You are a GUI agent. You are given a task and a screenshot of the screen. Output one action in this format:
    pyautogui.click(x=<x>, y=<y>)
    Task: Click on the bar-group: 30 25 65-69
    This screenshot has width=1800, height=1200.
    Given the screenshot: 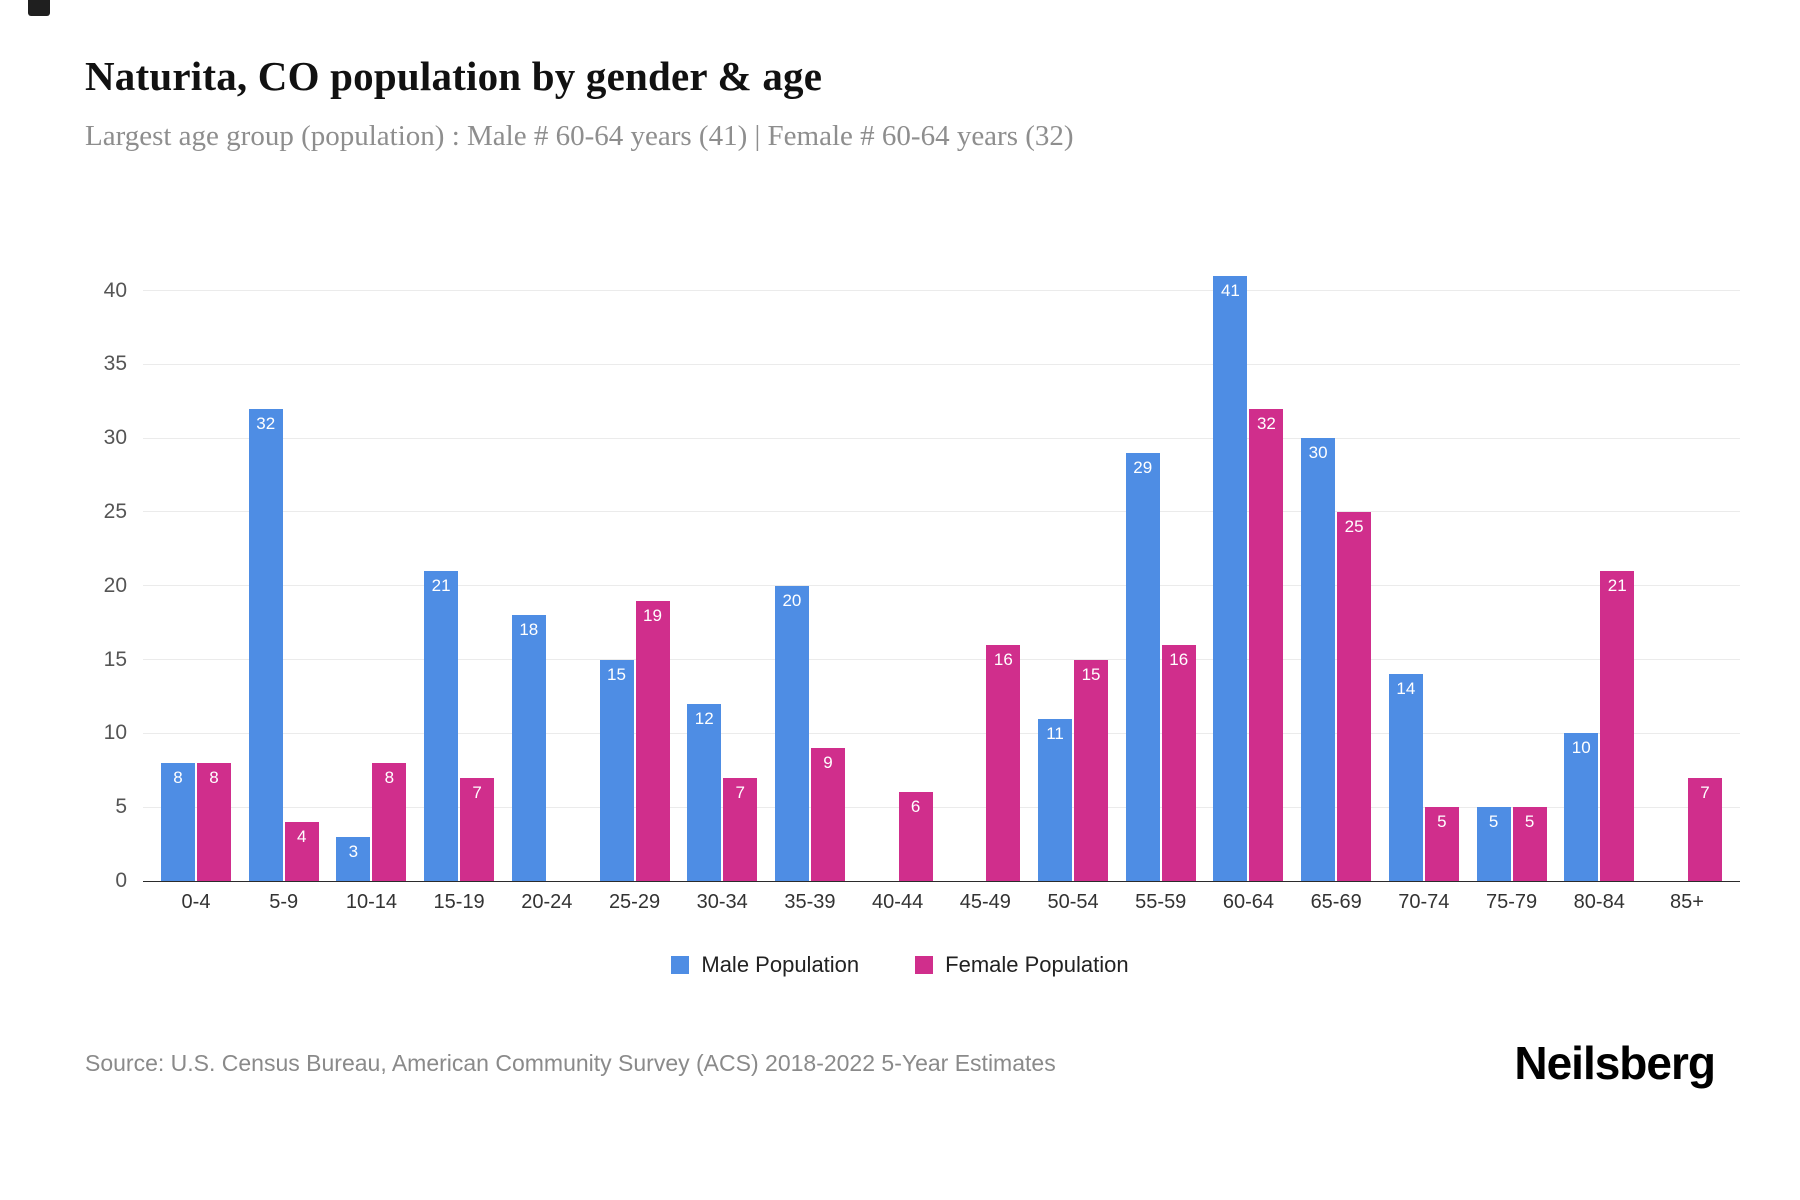 What is the action you would take?
    pyautogui.click(x=1336, y=587)
    